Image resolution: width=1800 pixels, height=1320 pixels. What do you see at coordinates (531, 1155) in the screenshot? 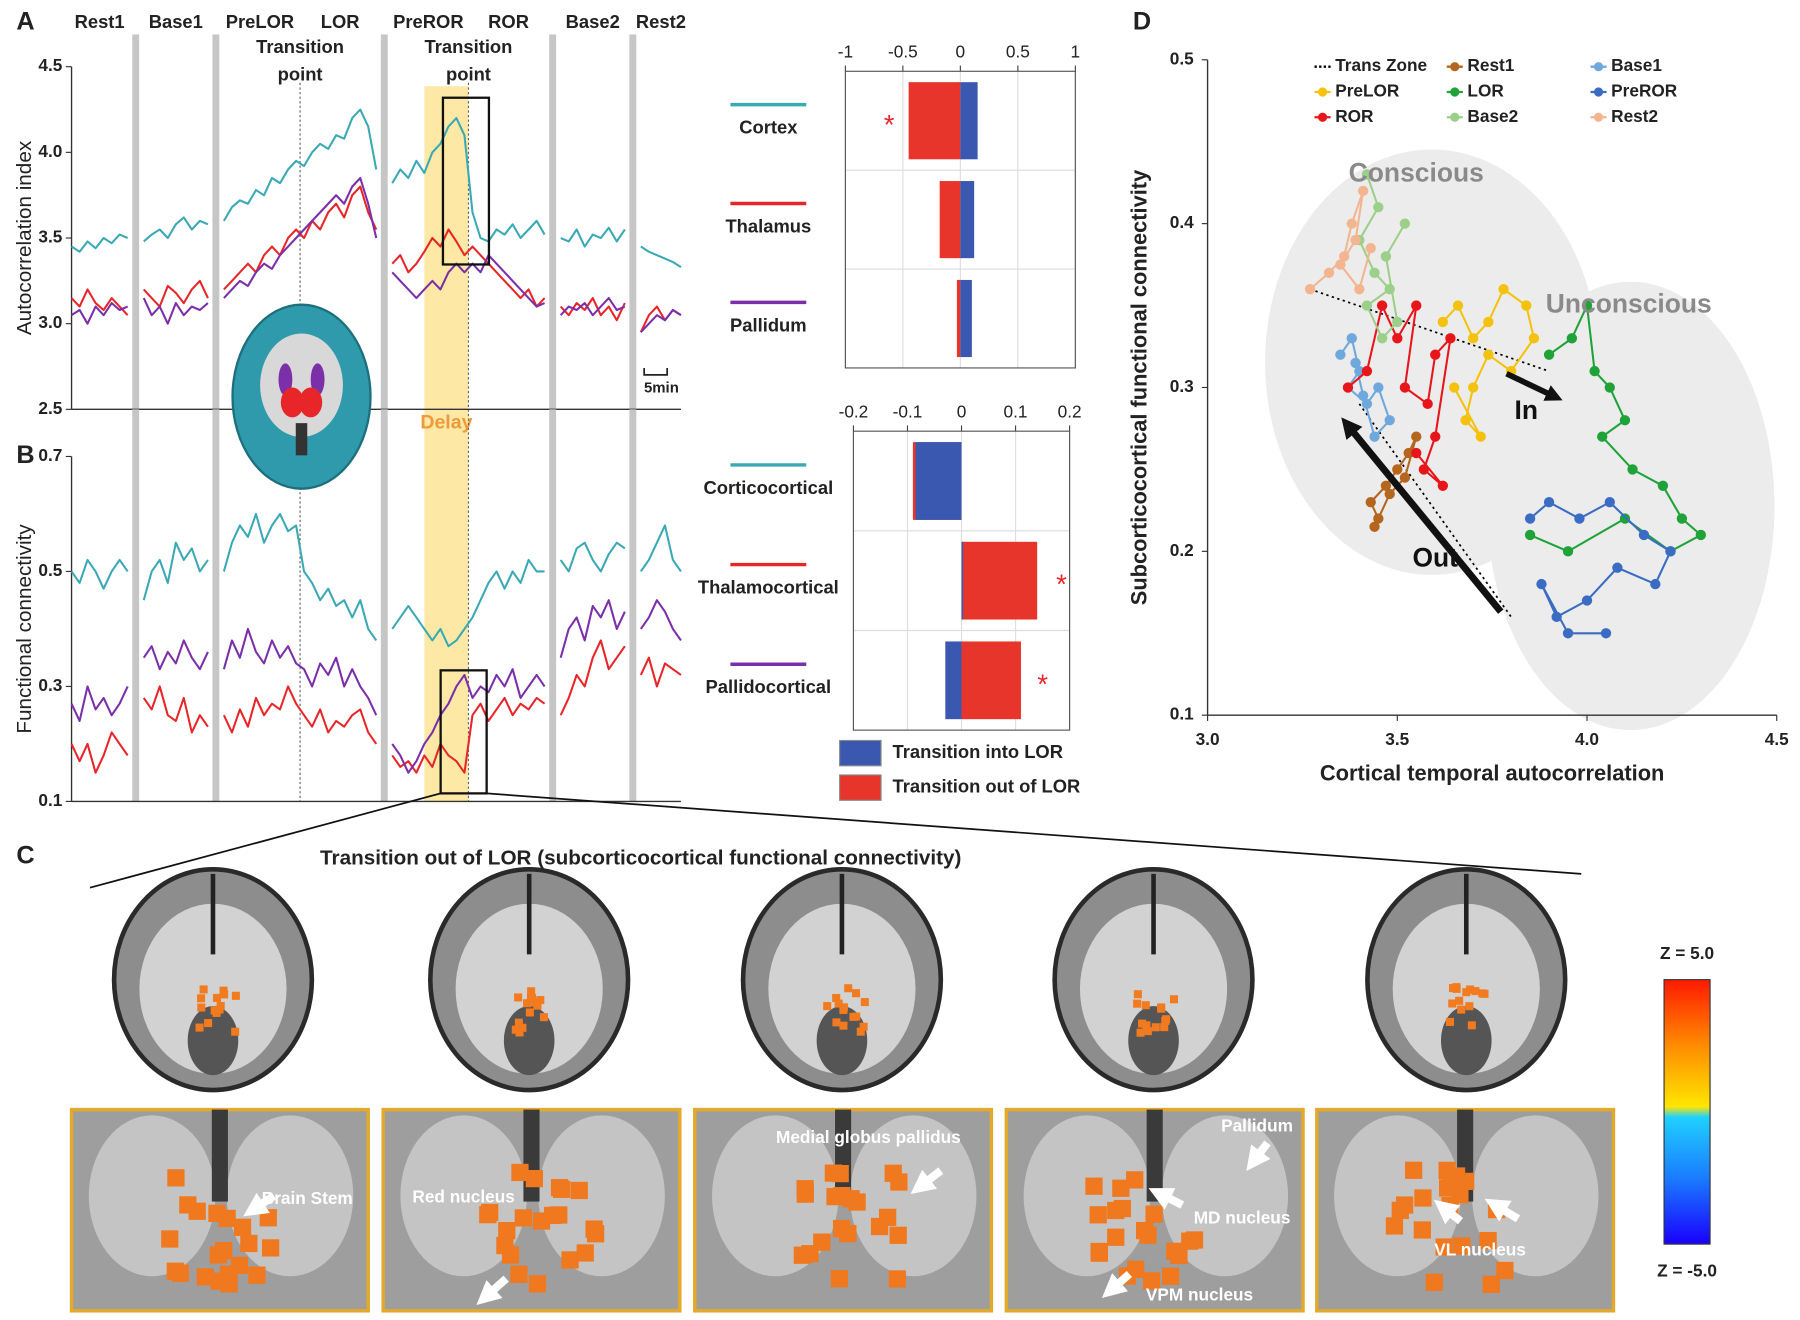
I see `inset-midline` at bounding box center [531, 1155].